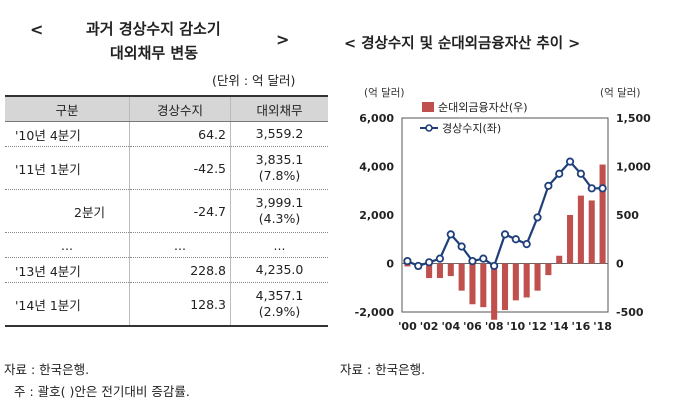 Image resolution: width=680 pixels, height=409 pixels. I want to click on table-source: 자료 : 한국은행., so click(47, 369).